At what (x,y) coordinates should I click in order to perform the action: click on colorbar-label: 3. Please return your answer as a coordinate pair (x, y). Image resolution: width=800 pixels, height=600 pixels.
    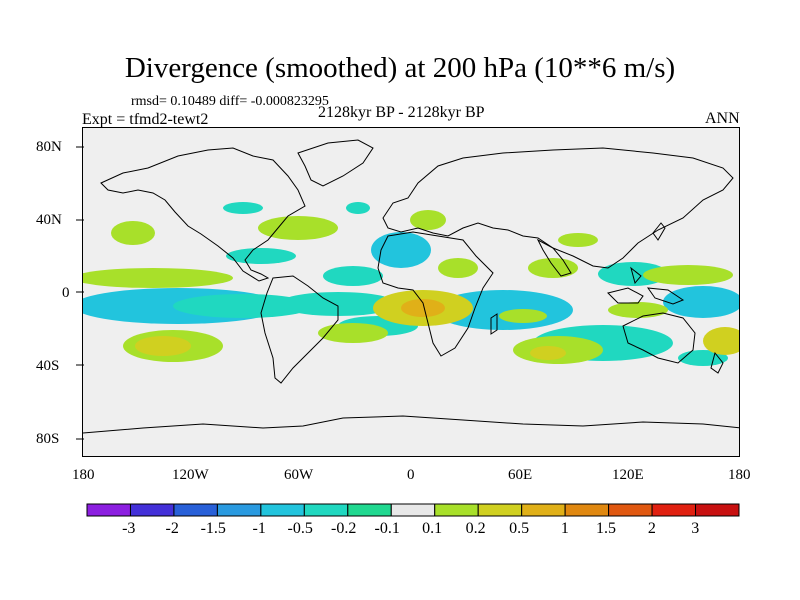
    Looking at the image, I should click on (695, 528).